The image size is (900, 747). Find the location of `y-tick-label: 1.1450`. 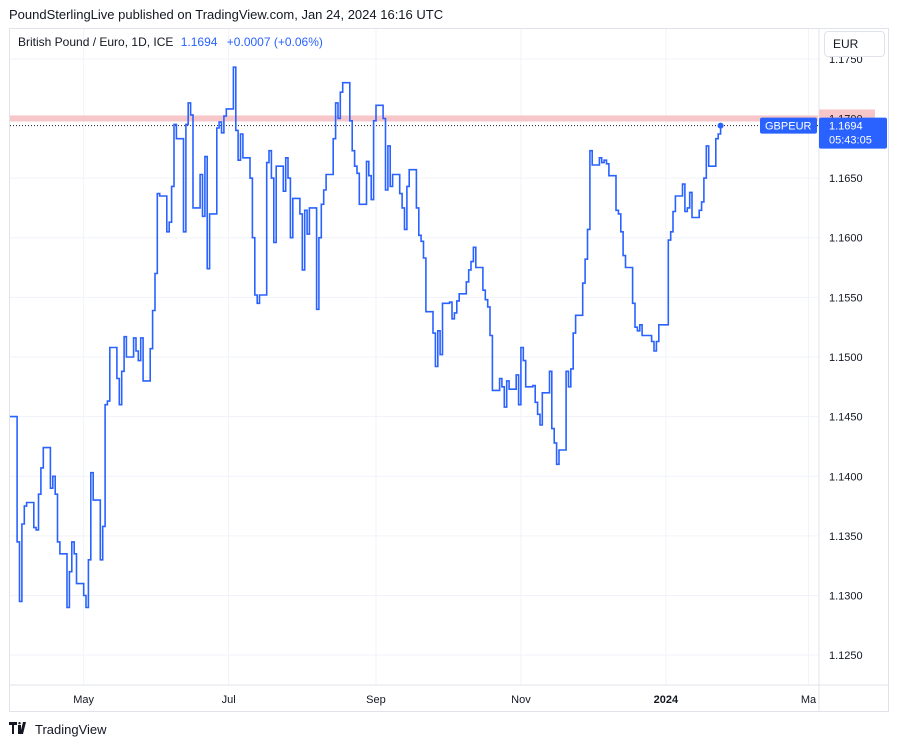

y-tick-label: 1.1450 is located at coordinates (846, 418).